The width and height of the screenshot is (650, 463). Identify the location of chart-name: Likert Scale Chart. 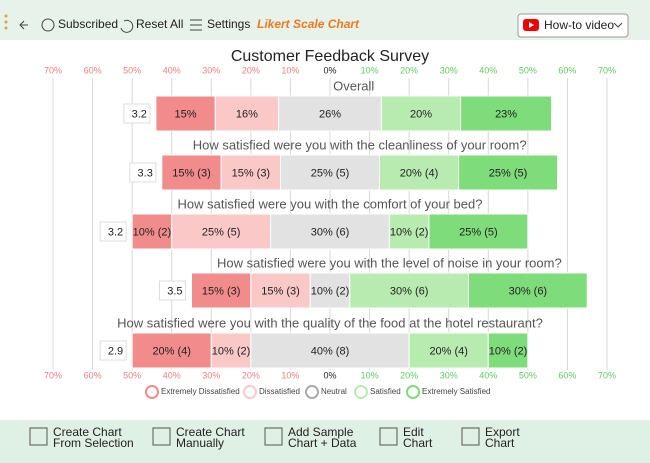
(308, 24).